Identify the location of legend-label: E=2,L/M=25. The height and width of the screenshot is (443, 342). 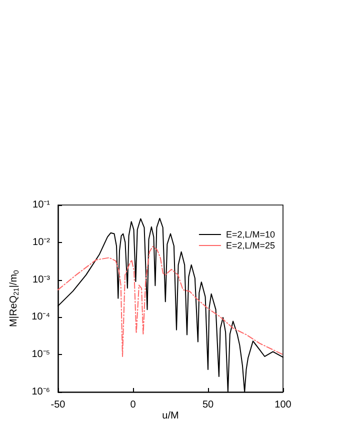
(251, 245).